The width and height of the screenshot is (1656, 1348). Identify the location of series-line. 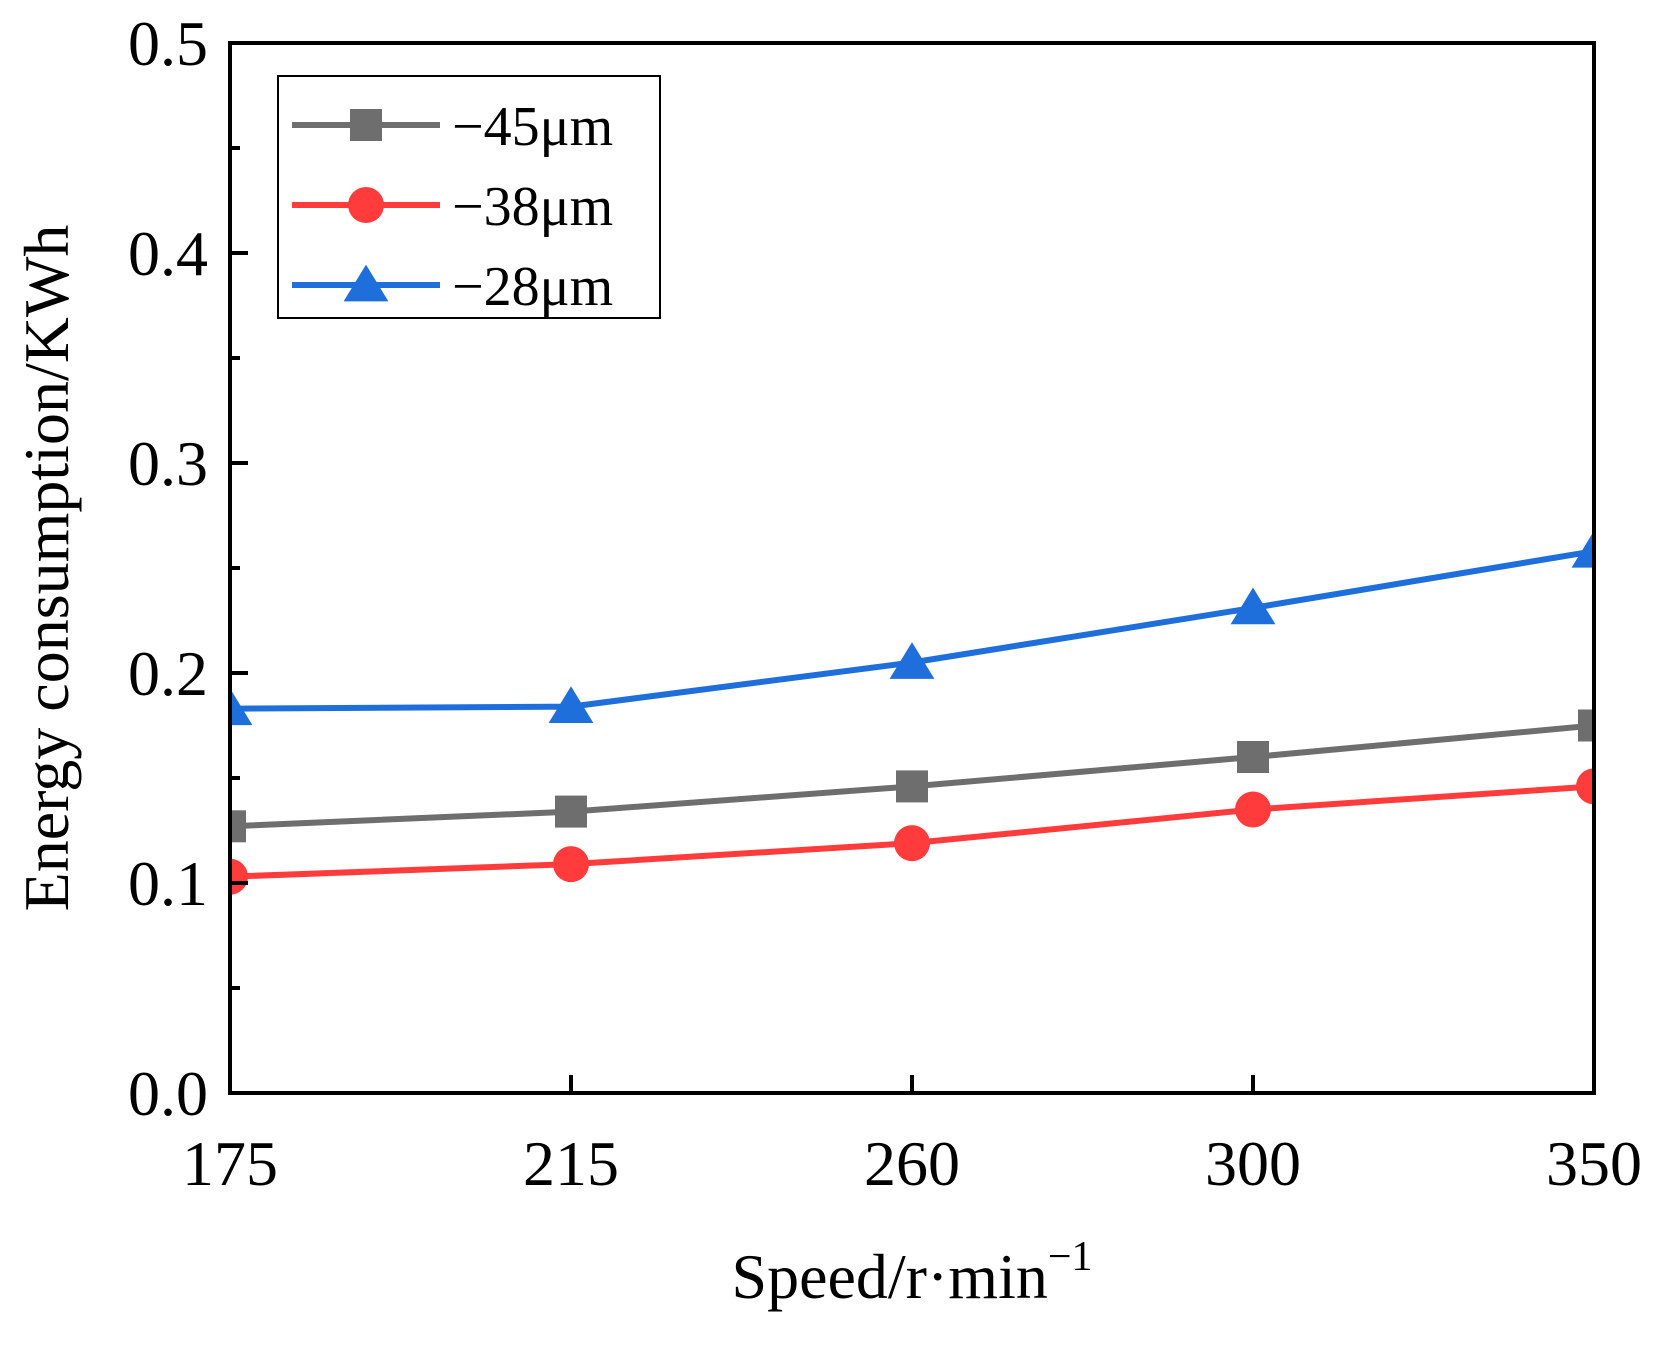
(912, 630).